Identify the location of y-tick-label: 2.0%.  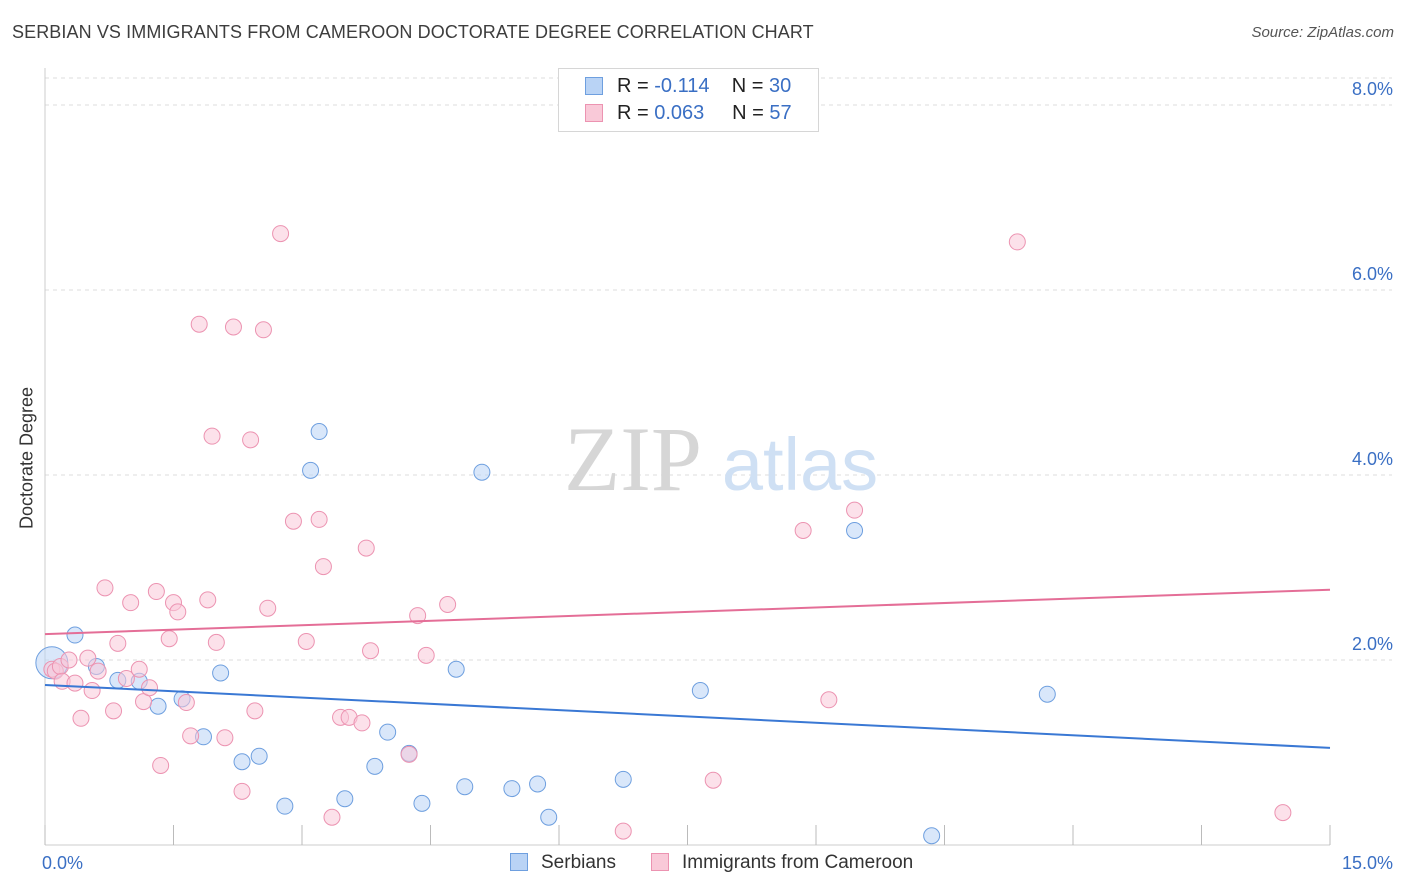
(1372, 644).